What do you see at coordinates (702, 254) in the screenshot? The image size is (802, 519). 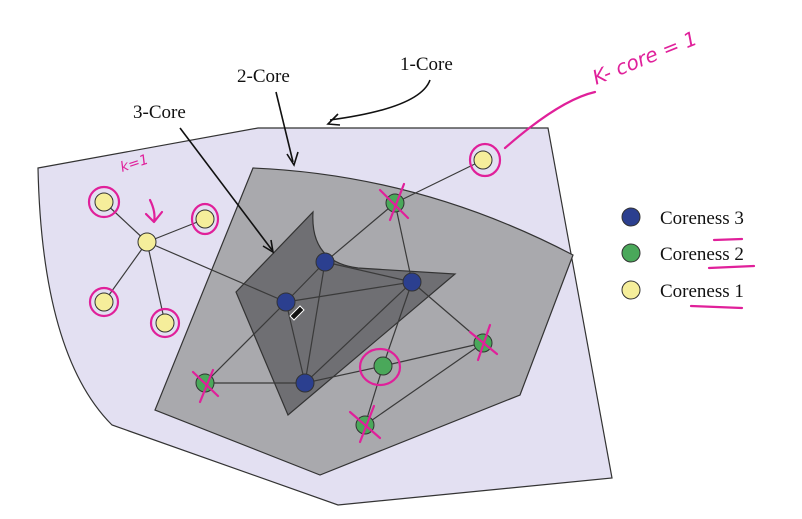 I see `legend-coreness2-label: Coreness 2` at bounding box center [702, 254].